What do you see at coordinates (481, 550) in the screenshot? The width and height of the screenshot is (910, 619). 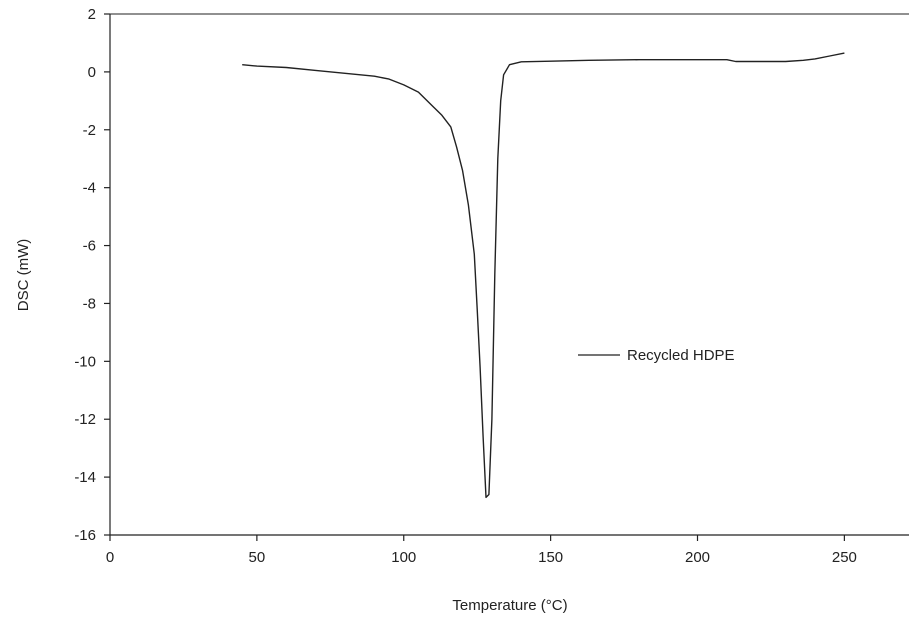 I see `x-axis-ticks: 0 50 100 150 200 250` at bounding box center [481, 550].